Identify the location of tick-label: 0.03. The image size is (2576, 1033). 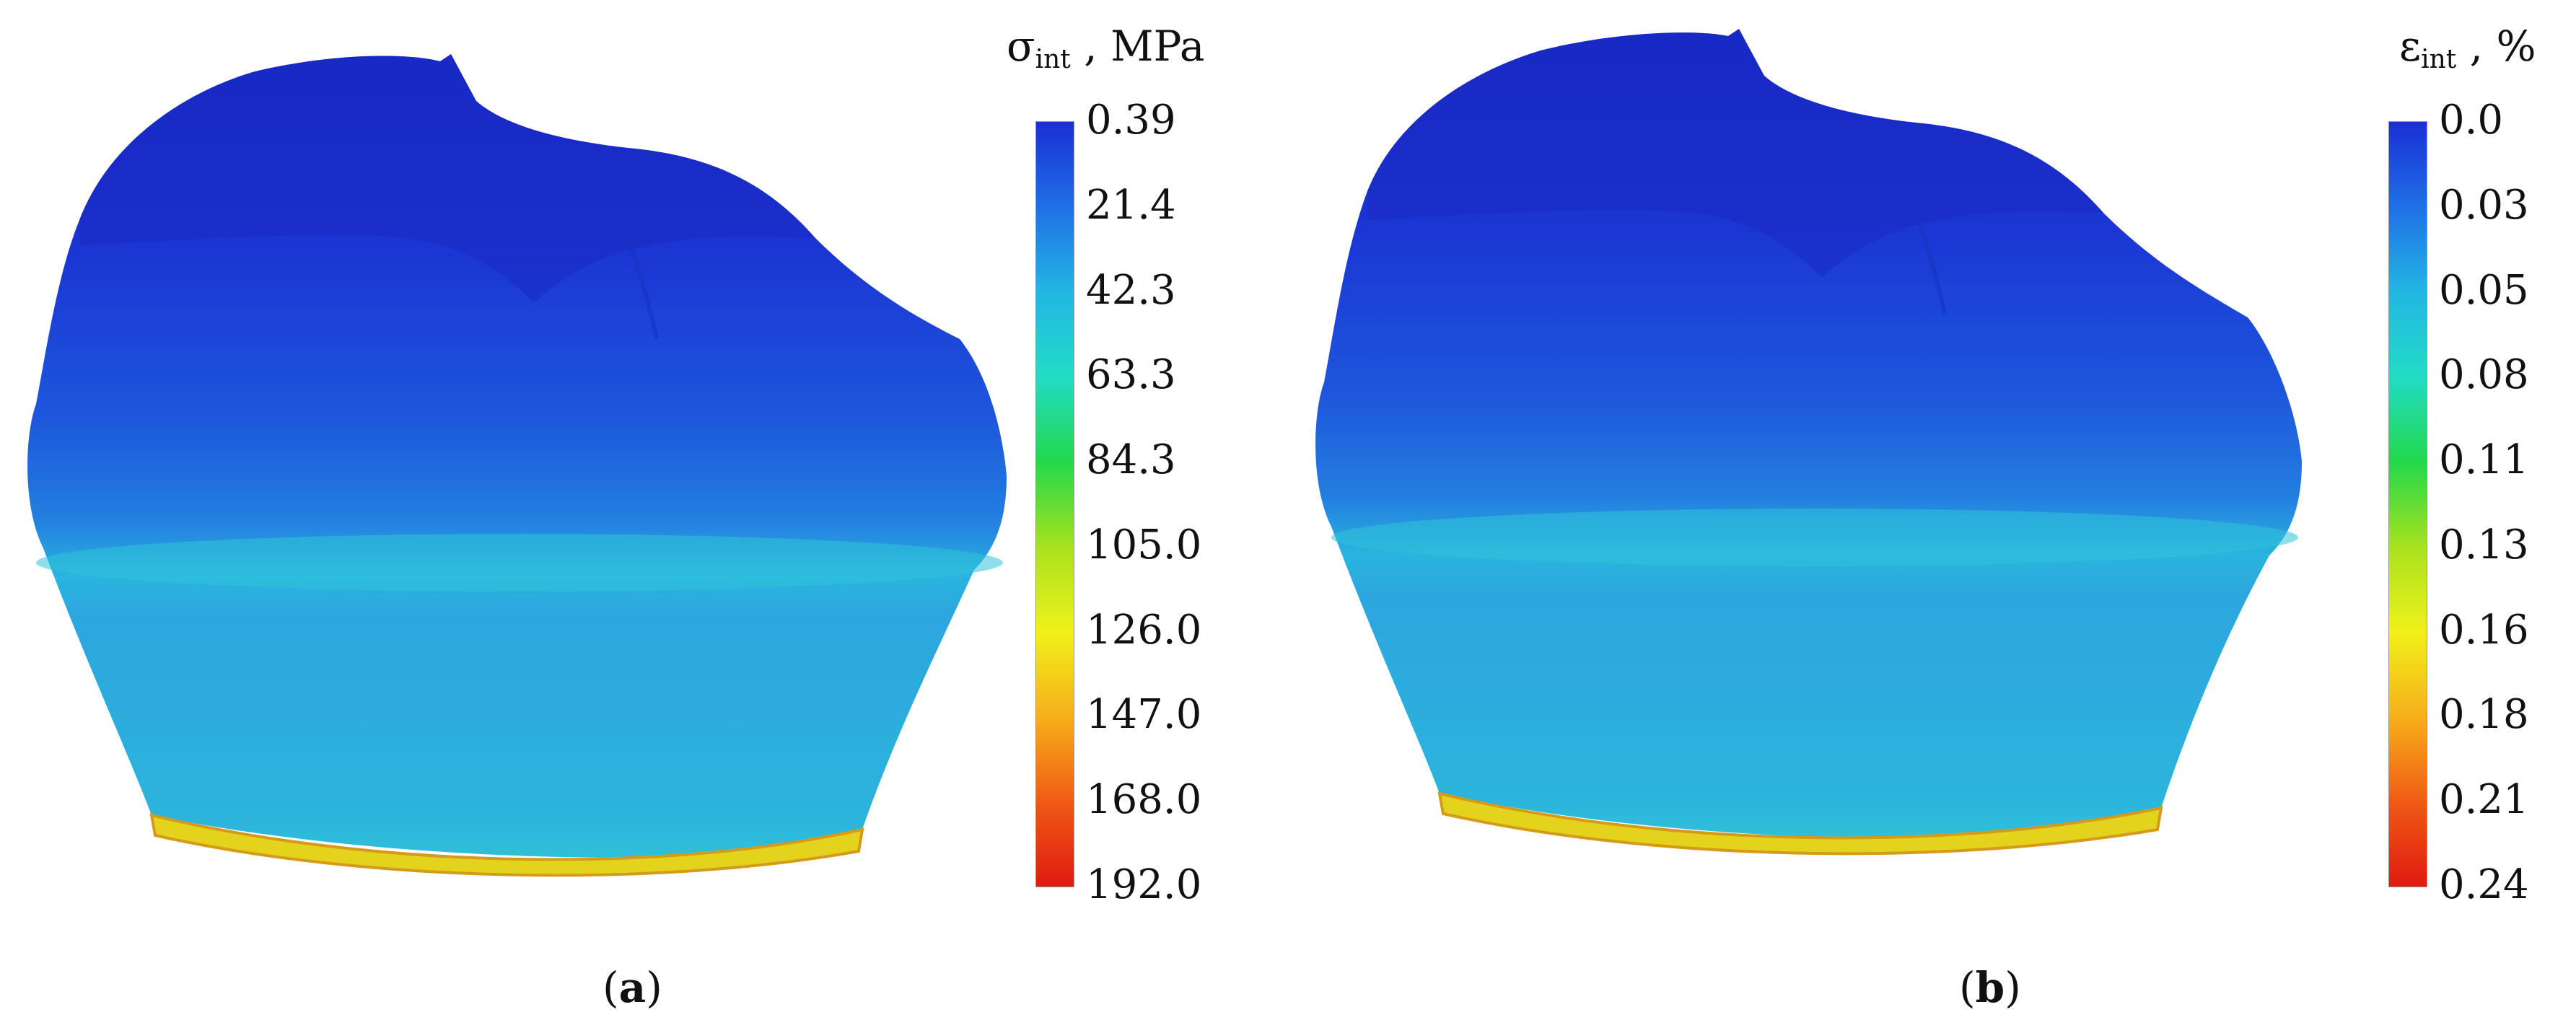
(2484, 205).